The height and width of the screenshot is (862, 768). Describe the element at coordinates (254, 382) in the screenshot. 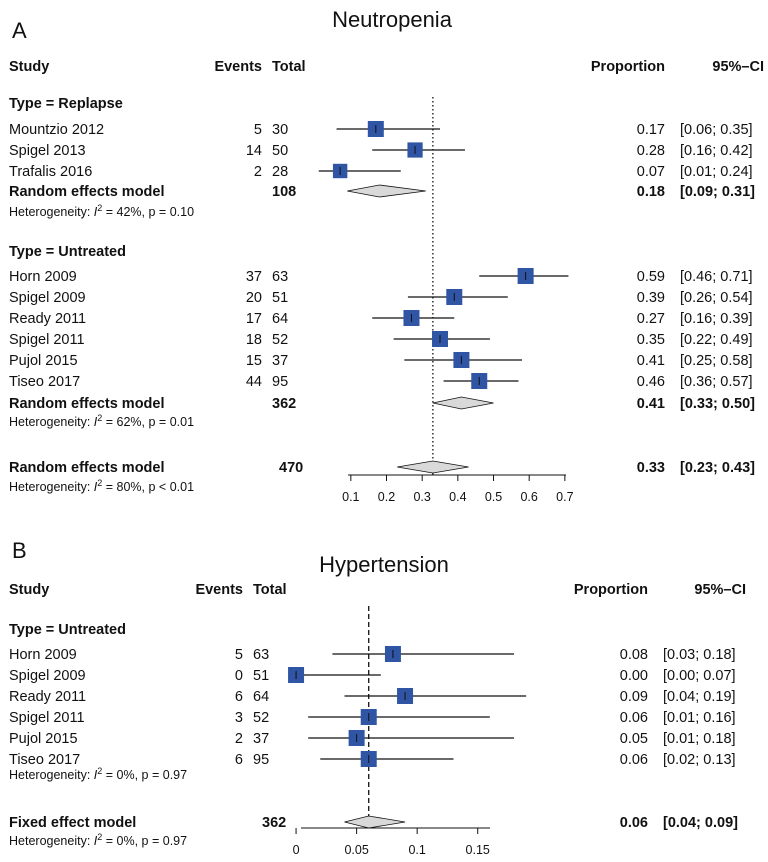

I see `study-events: 44` at that location.